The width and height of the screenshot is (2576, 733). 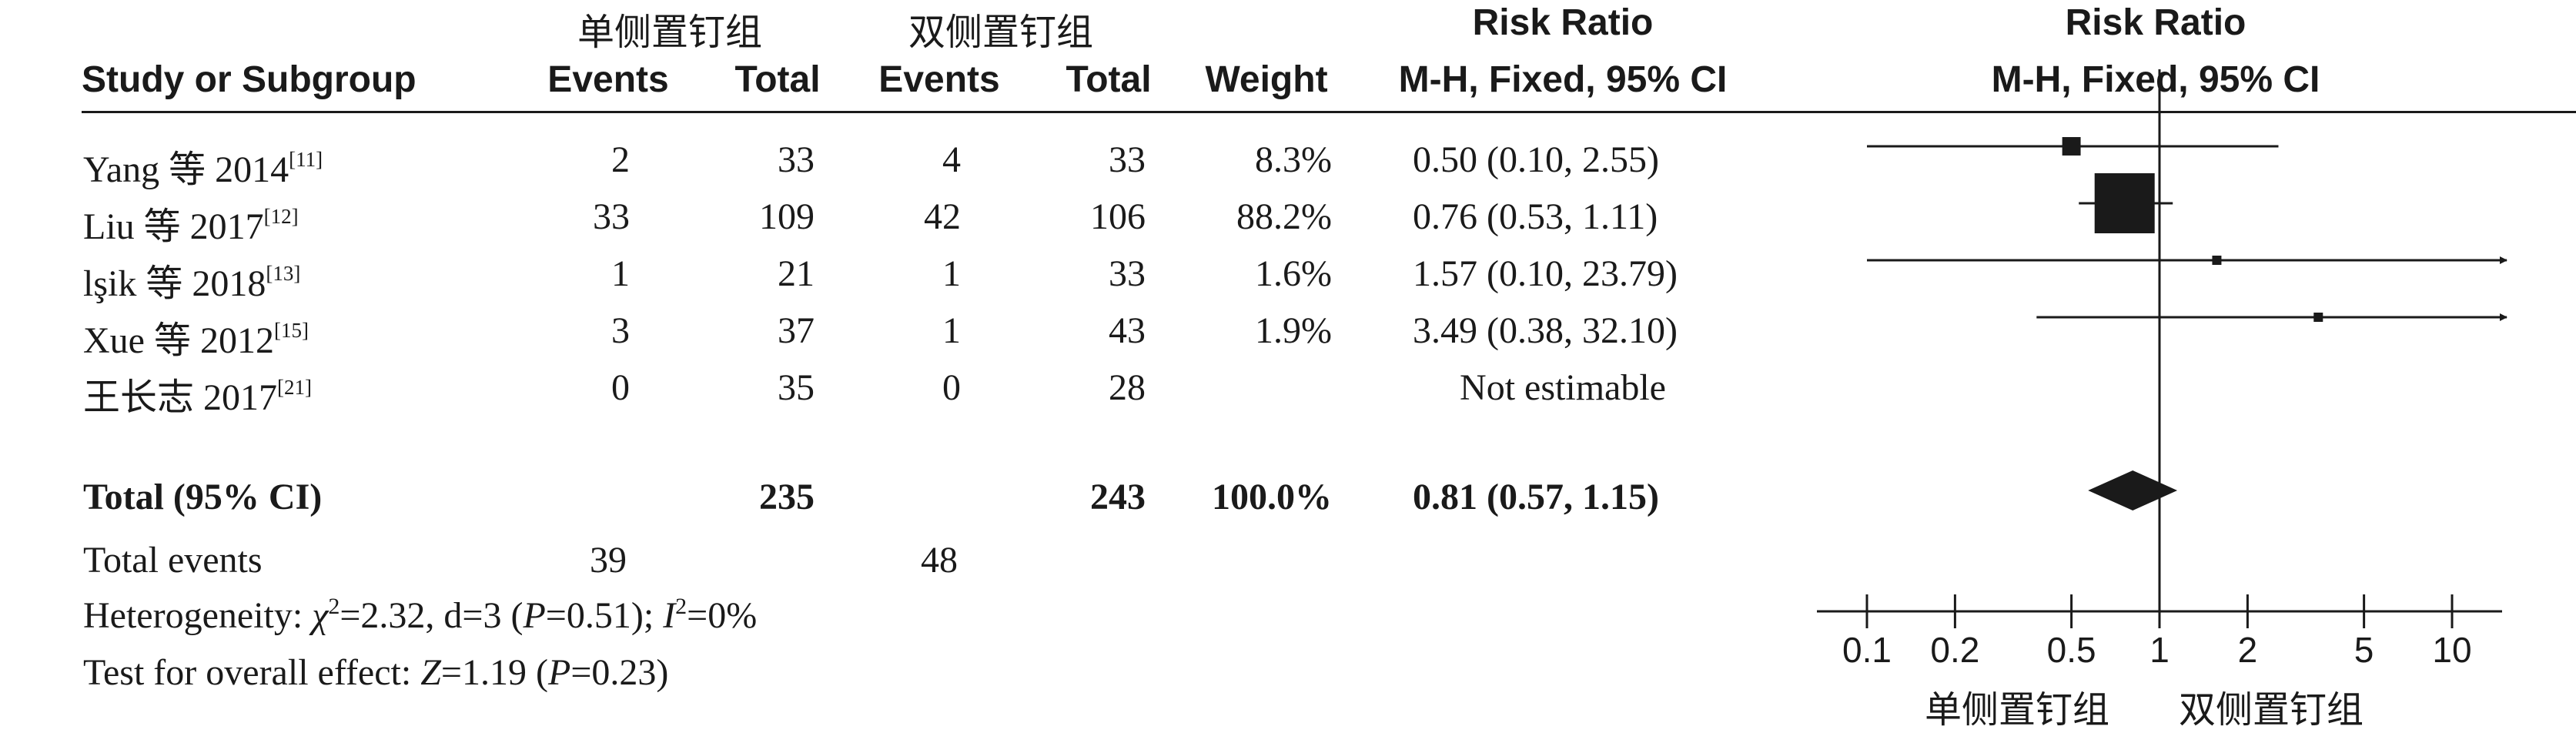 I want to click on total-label: Total (95% CI), so click(x=203, y=497).